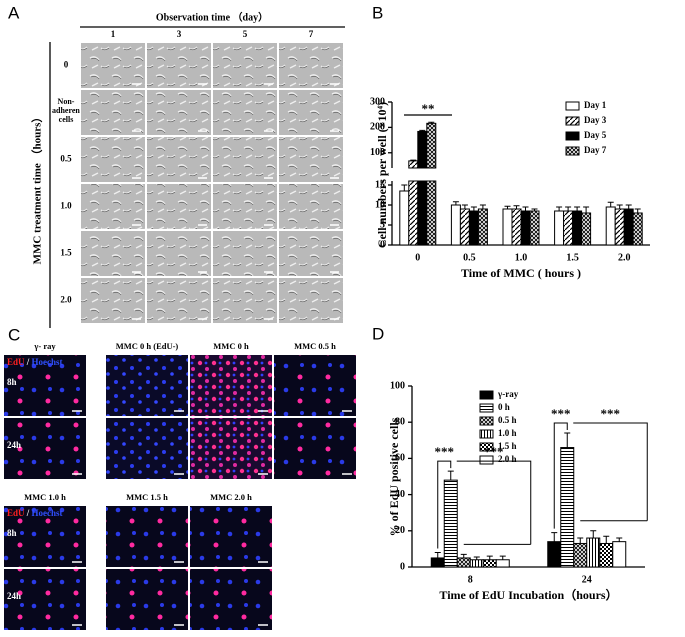 The height and width of the screenshot is (637, 685). Describe the element at coordinates (315, 346) in the screenshot. I see `column-label: MMC 0.5 h` at that location.